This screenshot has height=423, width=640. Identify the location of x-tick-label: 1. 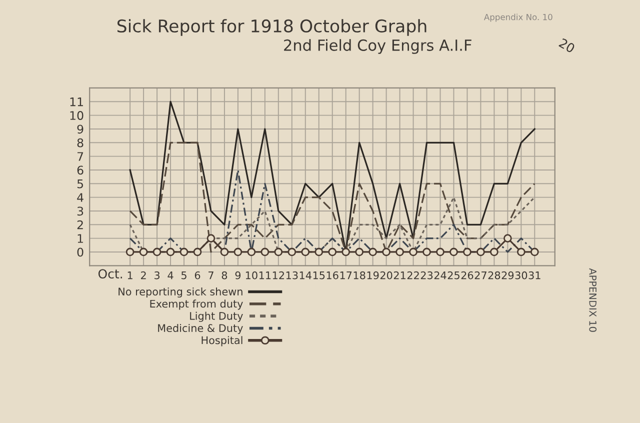
(130, 276).